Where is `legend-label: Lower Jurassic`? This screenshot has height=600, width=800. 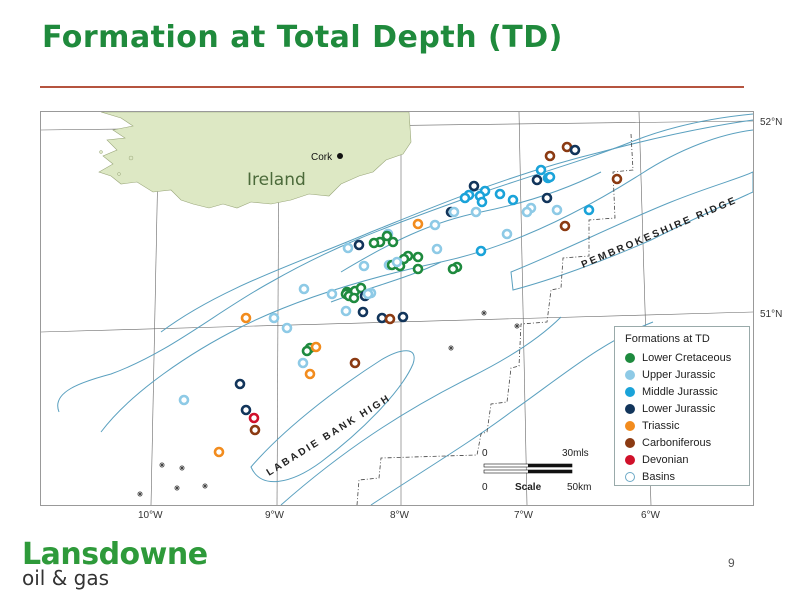
legend-label: Lower Jurassic is located at coordinates (679, 409).